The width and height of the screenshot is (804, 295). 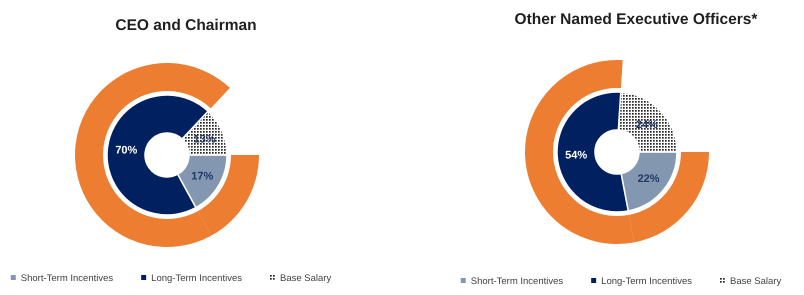 What do you see at coordinates (205, 140) in the screenshot?
I see `data-label: 13%` at bounding box center [205, 140].